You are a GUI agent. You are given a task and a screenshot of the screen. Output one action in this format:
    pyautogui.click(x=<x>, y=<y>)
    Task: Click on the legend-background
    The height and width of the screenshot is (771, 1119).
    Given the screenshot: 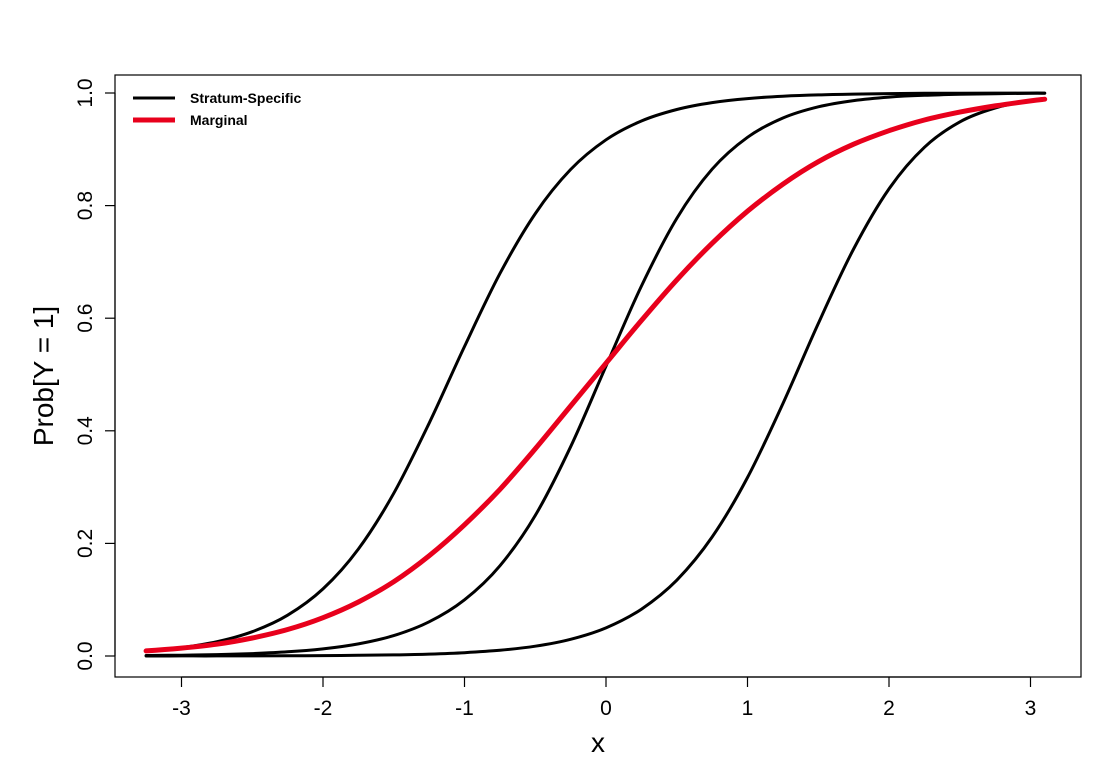 What is the action you would take?
    pyautogui.click(x=241, y=109)
    